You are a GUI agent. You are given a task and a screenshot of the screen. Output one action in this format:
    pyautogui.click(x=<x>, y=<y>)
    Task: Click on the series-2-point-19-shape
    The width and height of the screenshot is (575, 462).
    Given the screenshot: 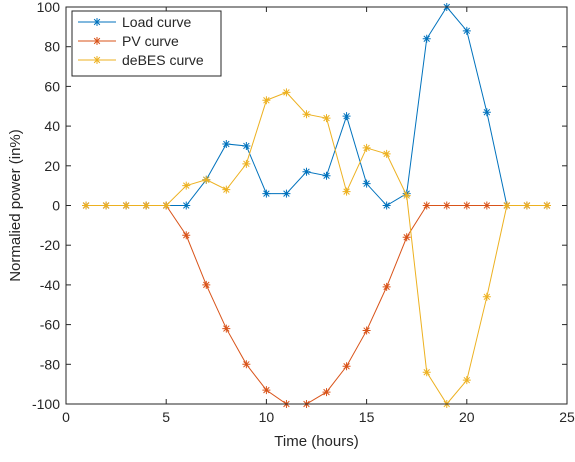 What is the action you would take?
    pyautogui.click(x=446, y=205)
    